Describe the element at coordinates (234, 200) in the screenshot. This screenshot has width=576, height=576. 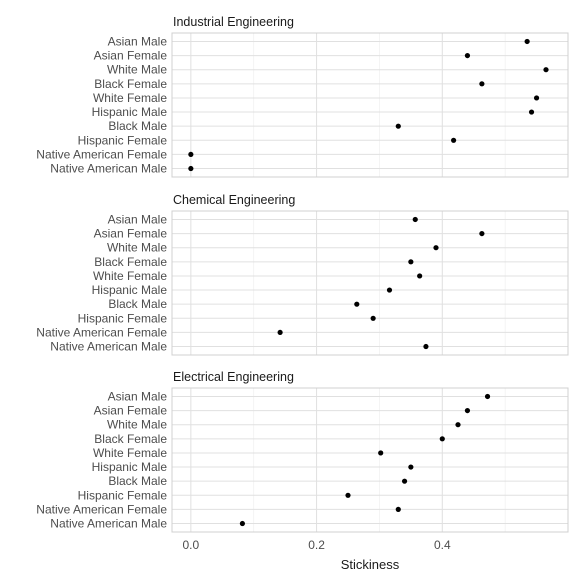
I see `panel-title: Chemical Engineering` at that location.